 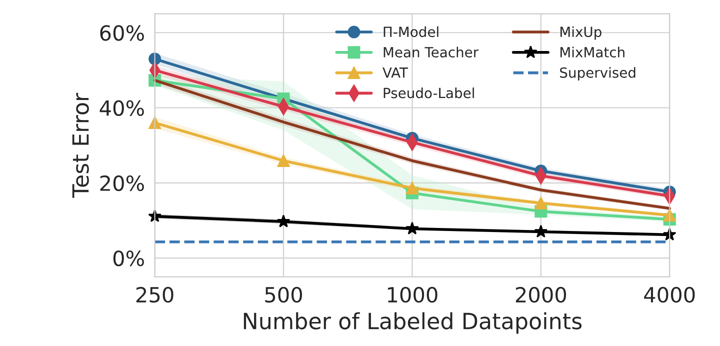 I want to click on legend-label: Pseudo-Label, so click(x=429, y=93).